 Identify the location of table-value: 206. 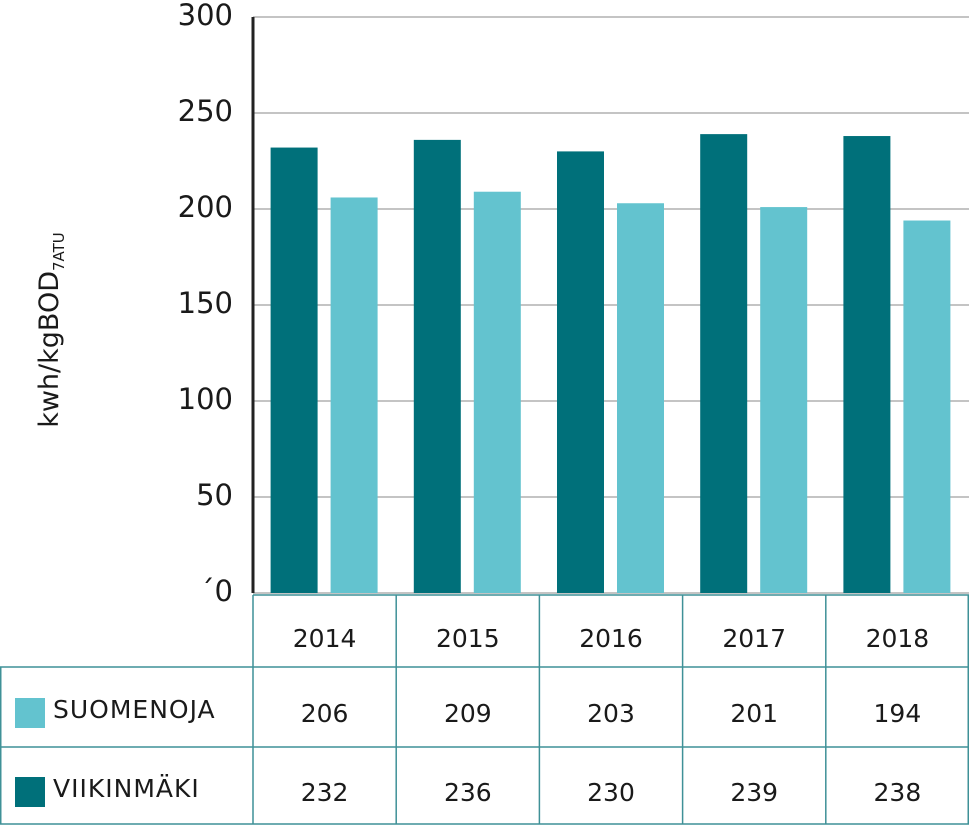
(325, 713).